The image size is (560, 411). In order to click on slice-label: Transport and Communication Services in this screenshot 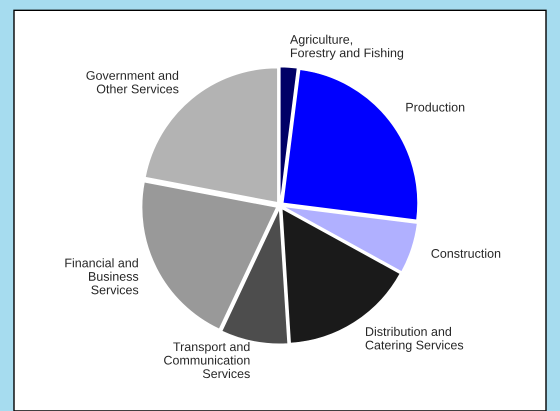, I will do `click(207, 360)`.